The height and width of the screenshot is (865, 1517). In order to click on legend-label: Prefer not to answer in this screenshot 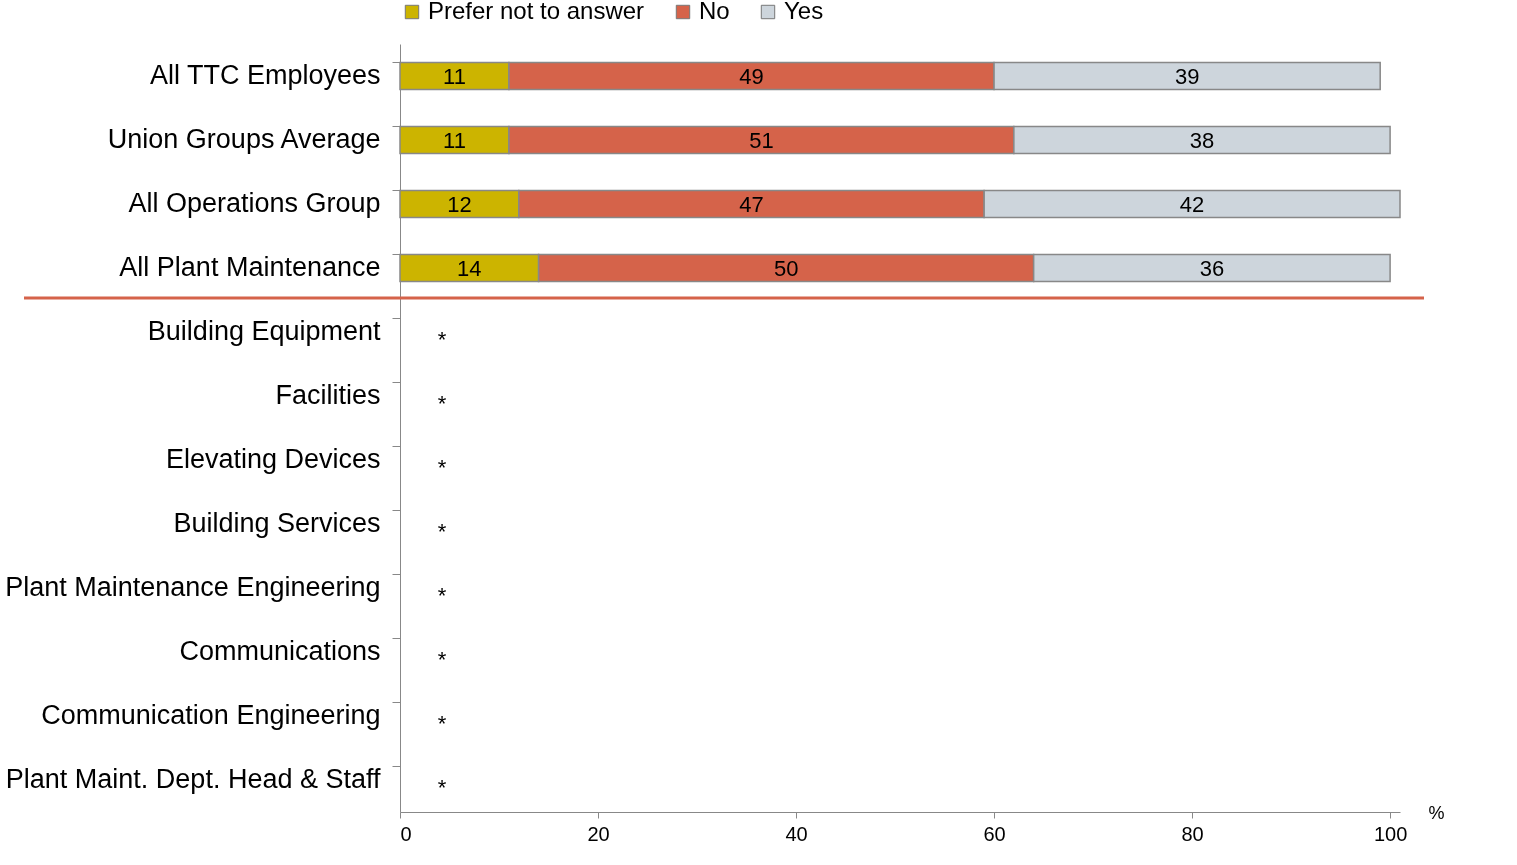, I will do `click(536, 12)`.